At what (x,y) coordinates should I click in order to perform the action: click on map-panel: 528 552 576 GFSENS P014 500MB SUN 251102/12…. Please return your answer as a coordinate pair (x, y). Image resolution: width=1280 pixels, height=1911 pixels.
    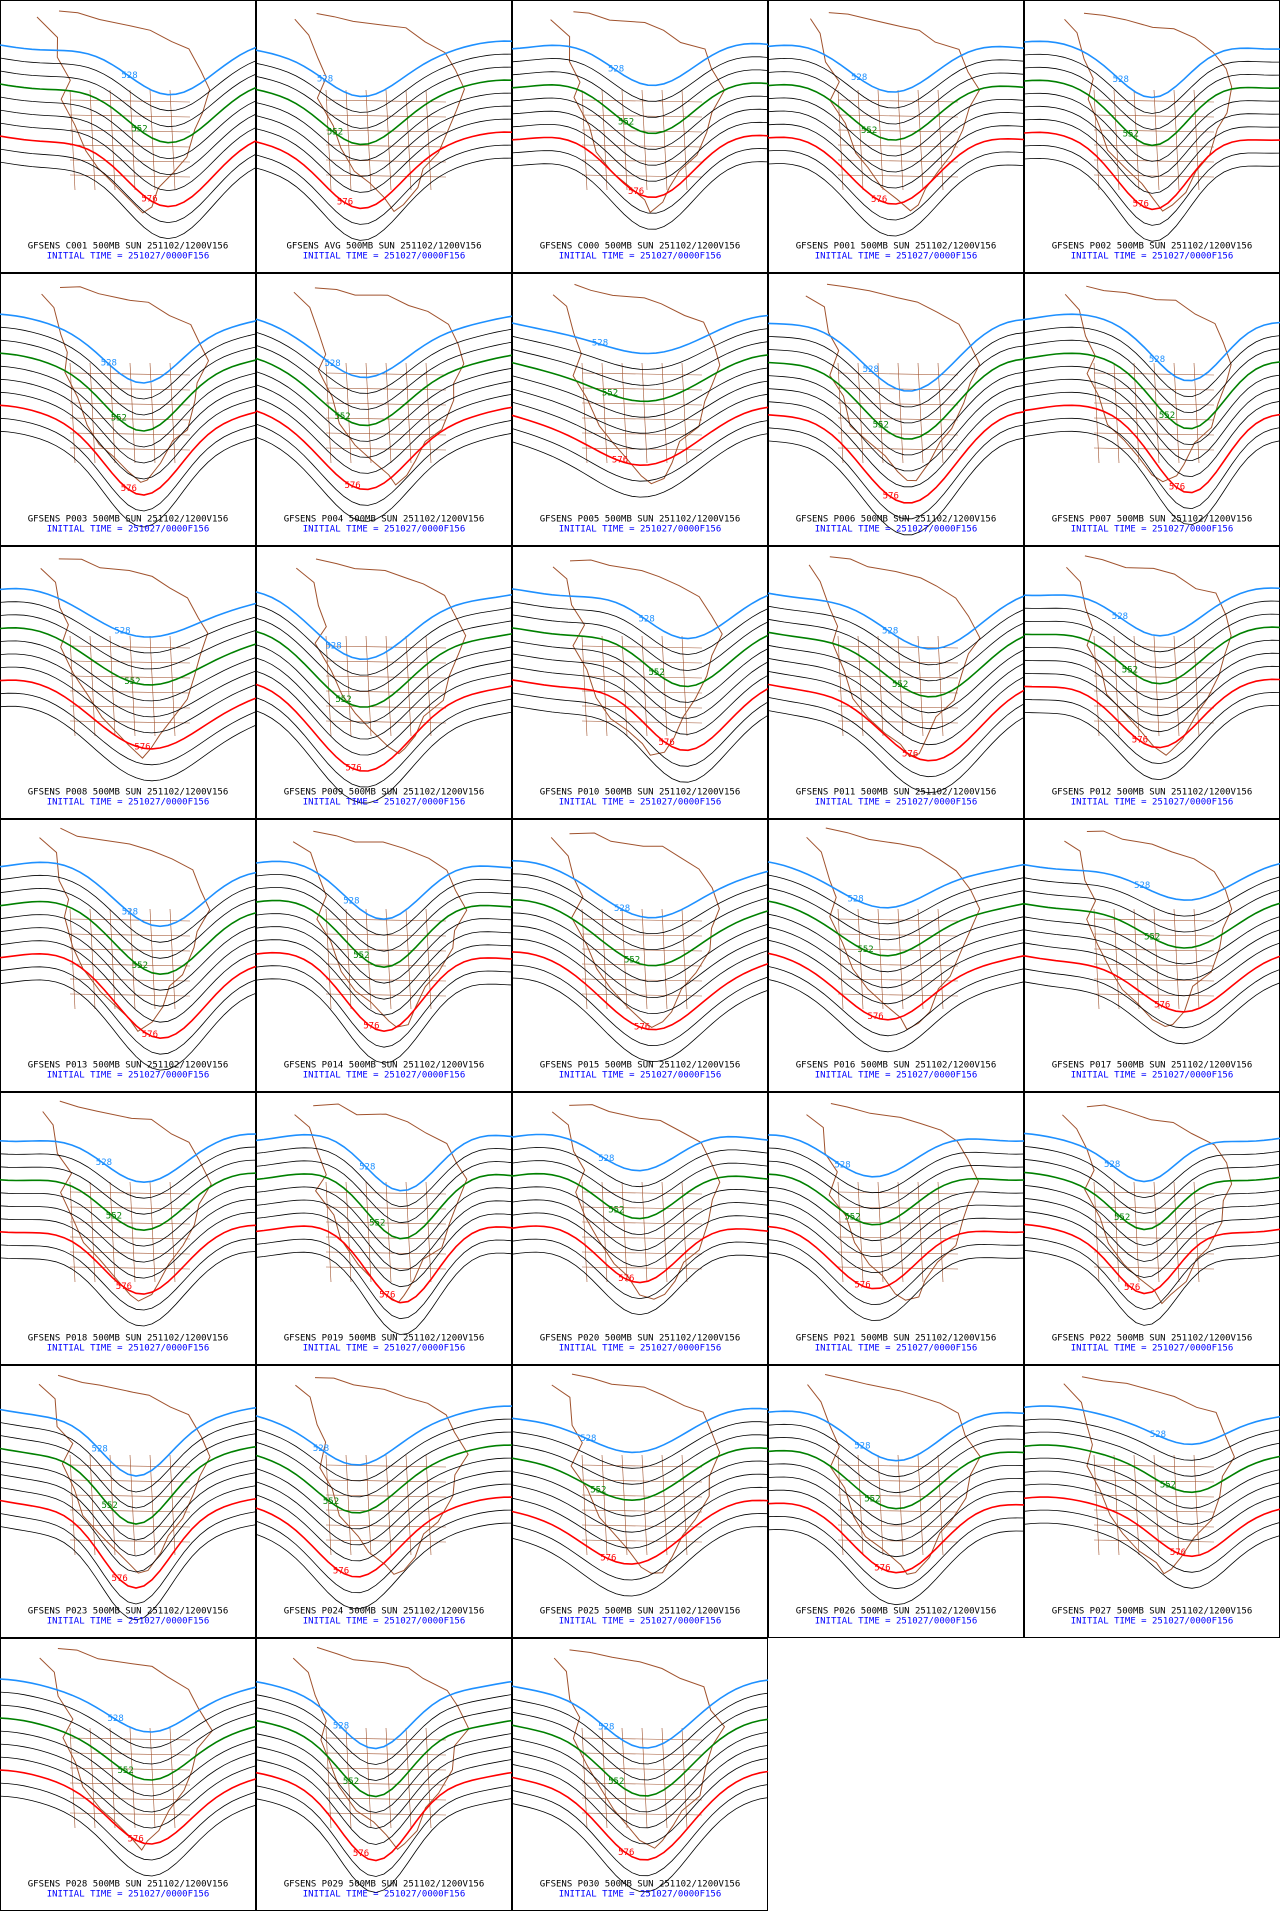
    Looking at the image, I should click on (384, 955).